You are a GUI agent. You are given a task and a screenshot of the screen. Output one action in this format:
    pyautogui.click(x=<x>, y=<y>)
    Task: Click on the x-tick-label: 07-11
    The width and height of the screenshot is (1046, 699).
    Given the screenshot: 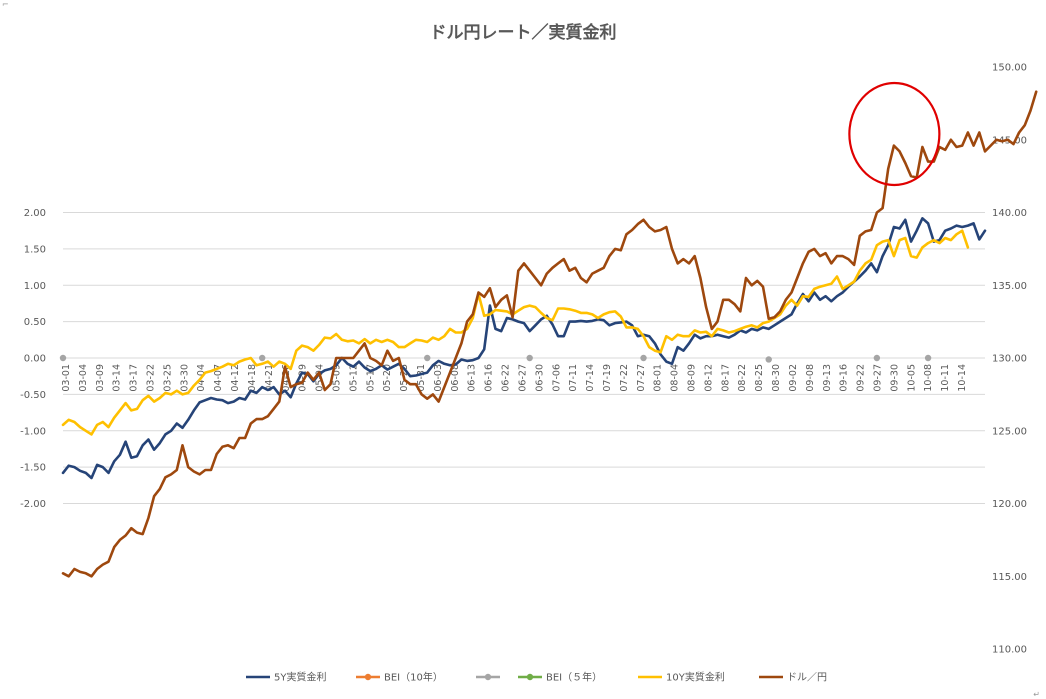 What is the action you would take?
    pyautogui.click(x=573, y=378)
    